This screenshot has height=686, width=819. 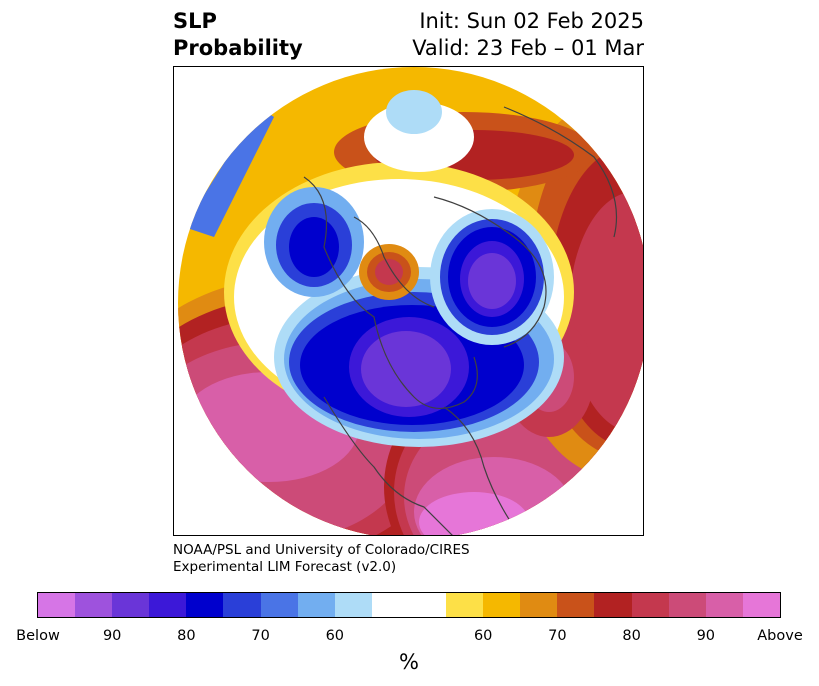 I want to click on title-probability: Probability, so click(x=238, y=48).